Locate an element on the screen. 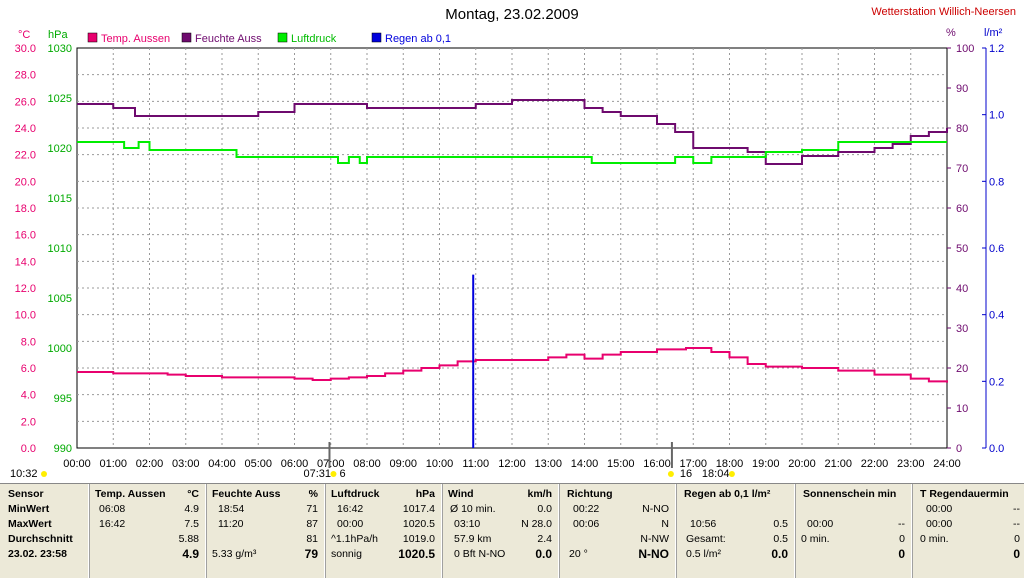 This screenshot has width=1024, height=578. temp-header: Temp. Aussen is located at coordinates (130, 494).